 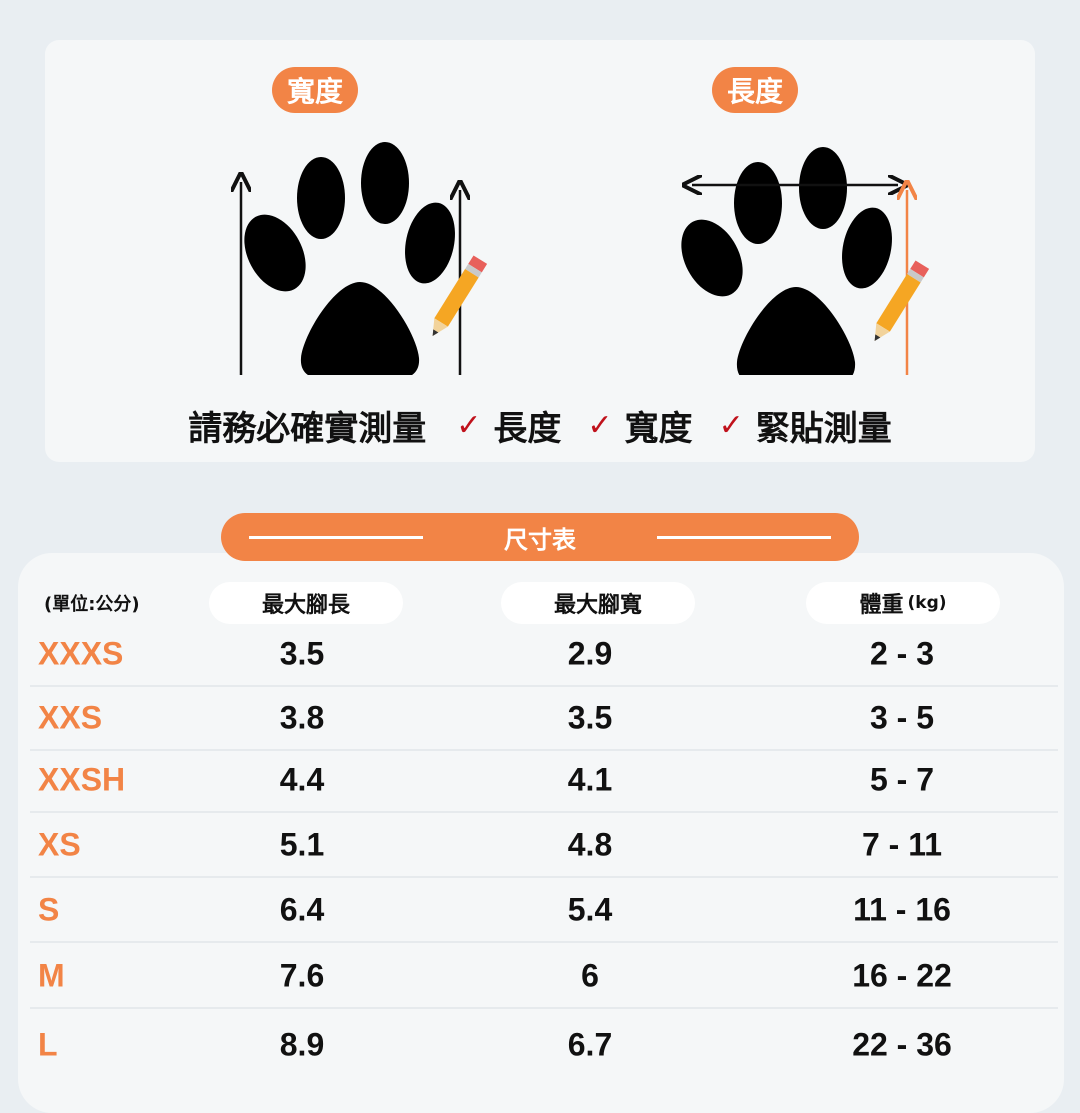 What do you see at coordinates (755, 90) in the screenshot?
I see `length-badge: 長度` at bounding box center [755, 90].